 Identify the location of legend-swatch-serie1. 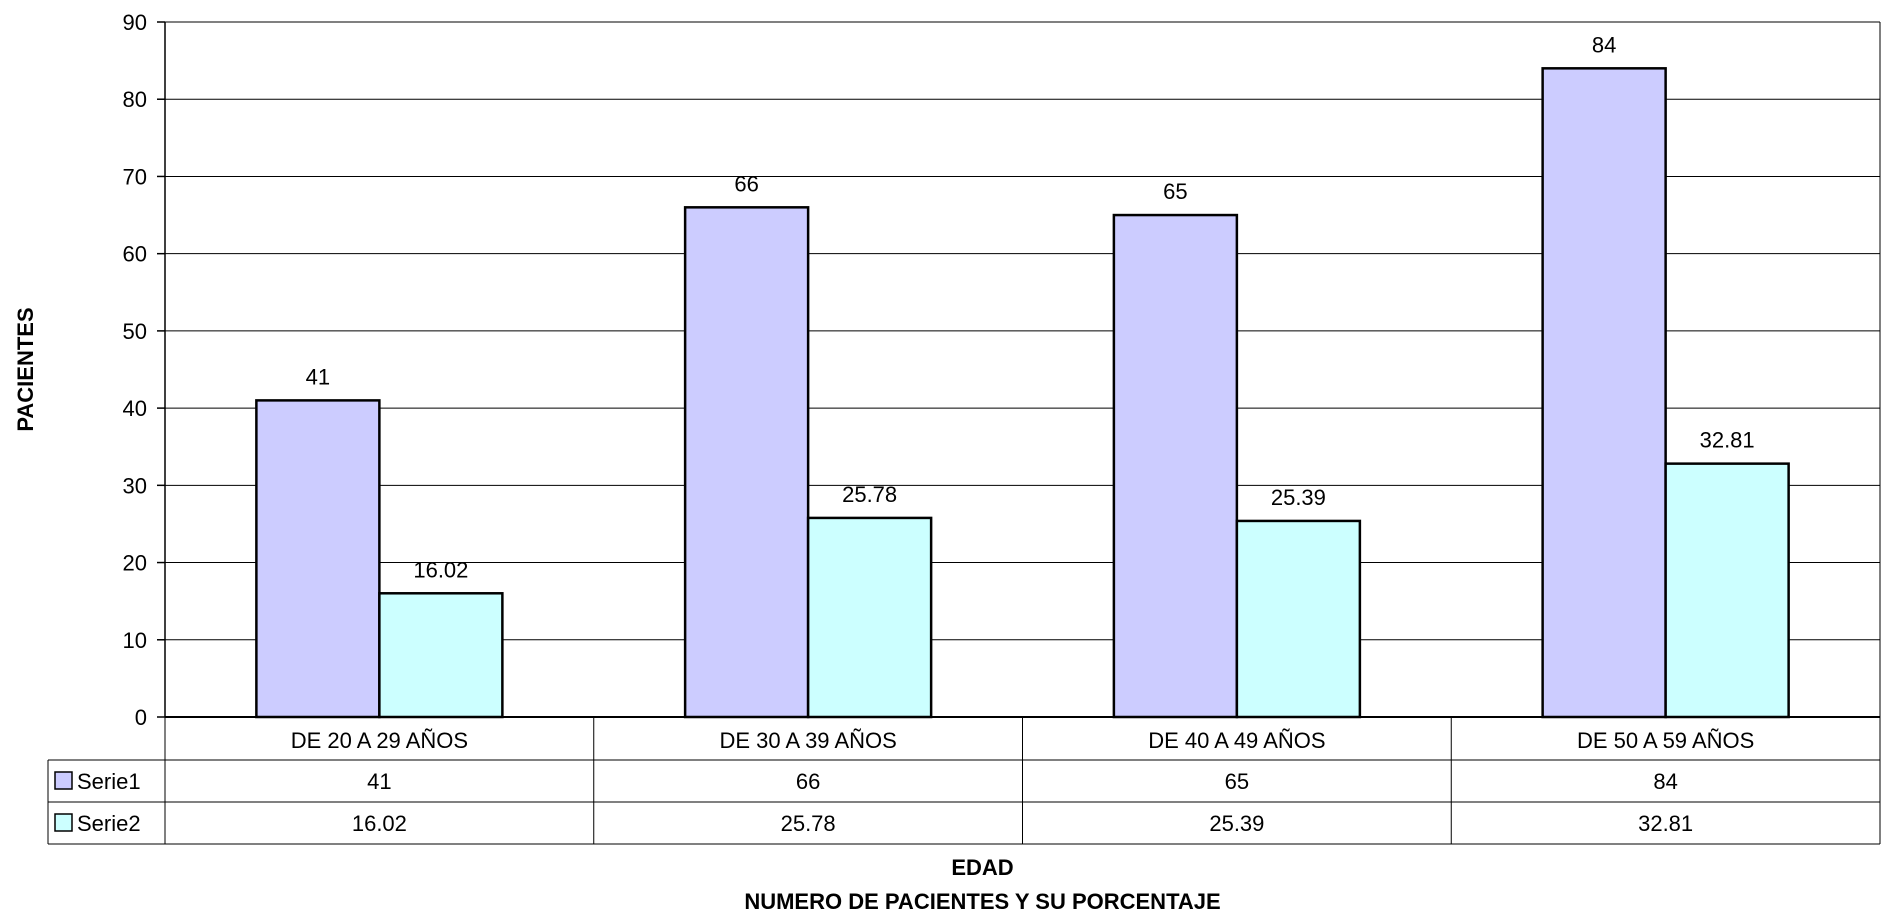
(63, 780).